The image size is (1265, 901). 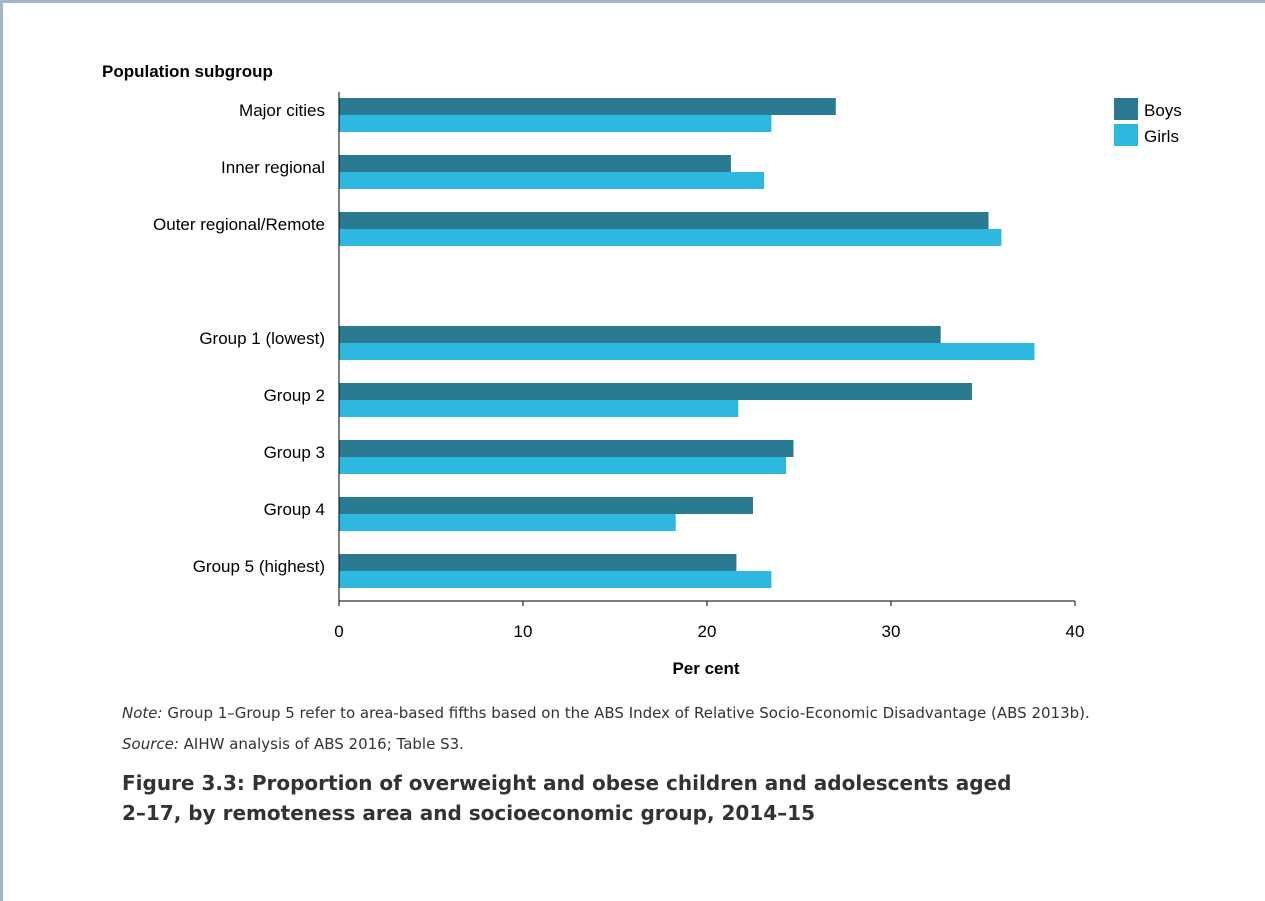 I want to click on bar-girls-group-1-lowest, so click(x=687, y=351).